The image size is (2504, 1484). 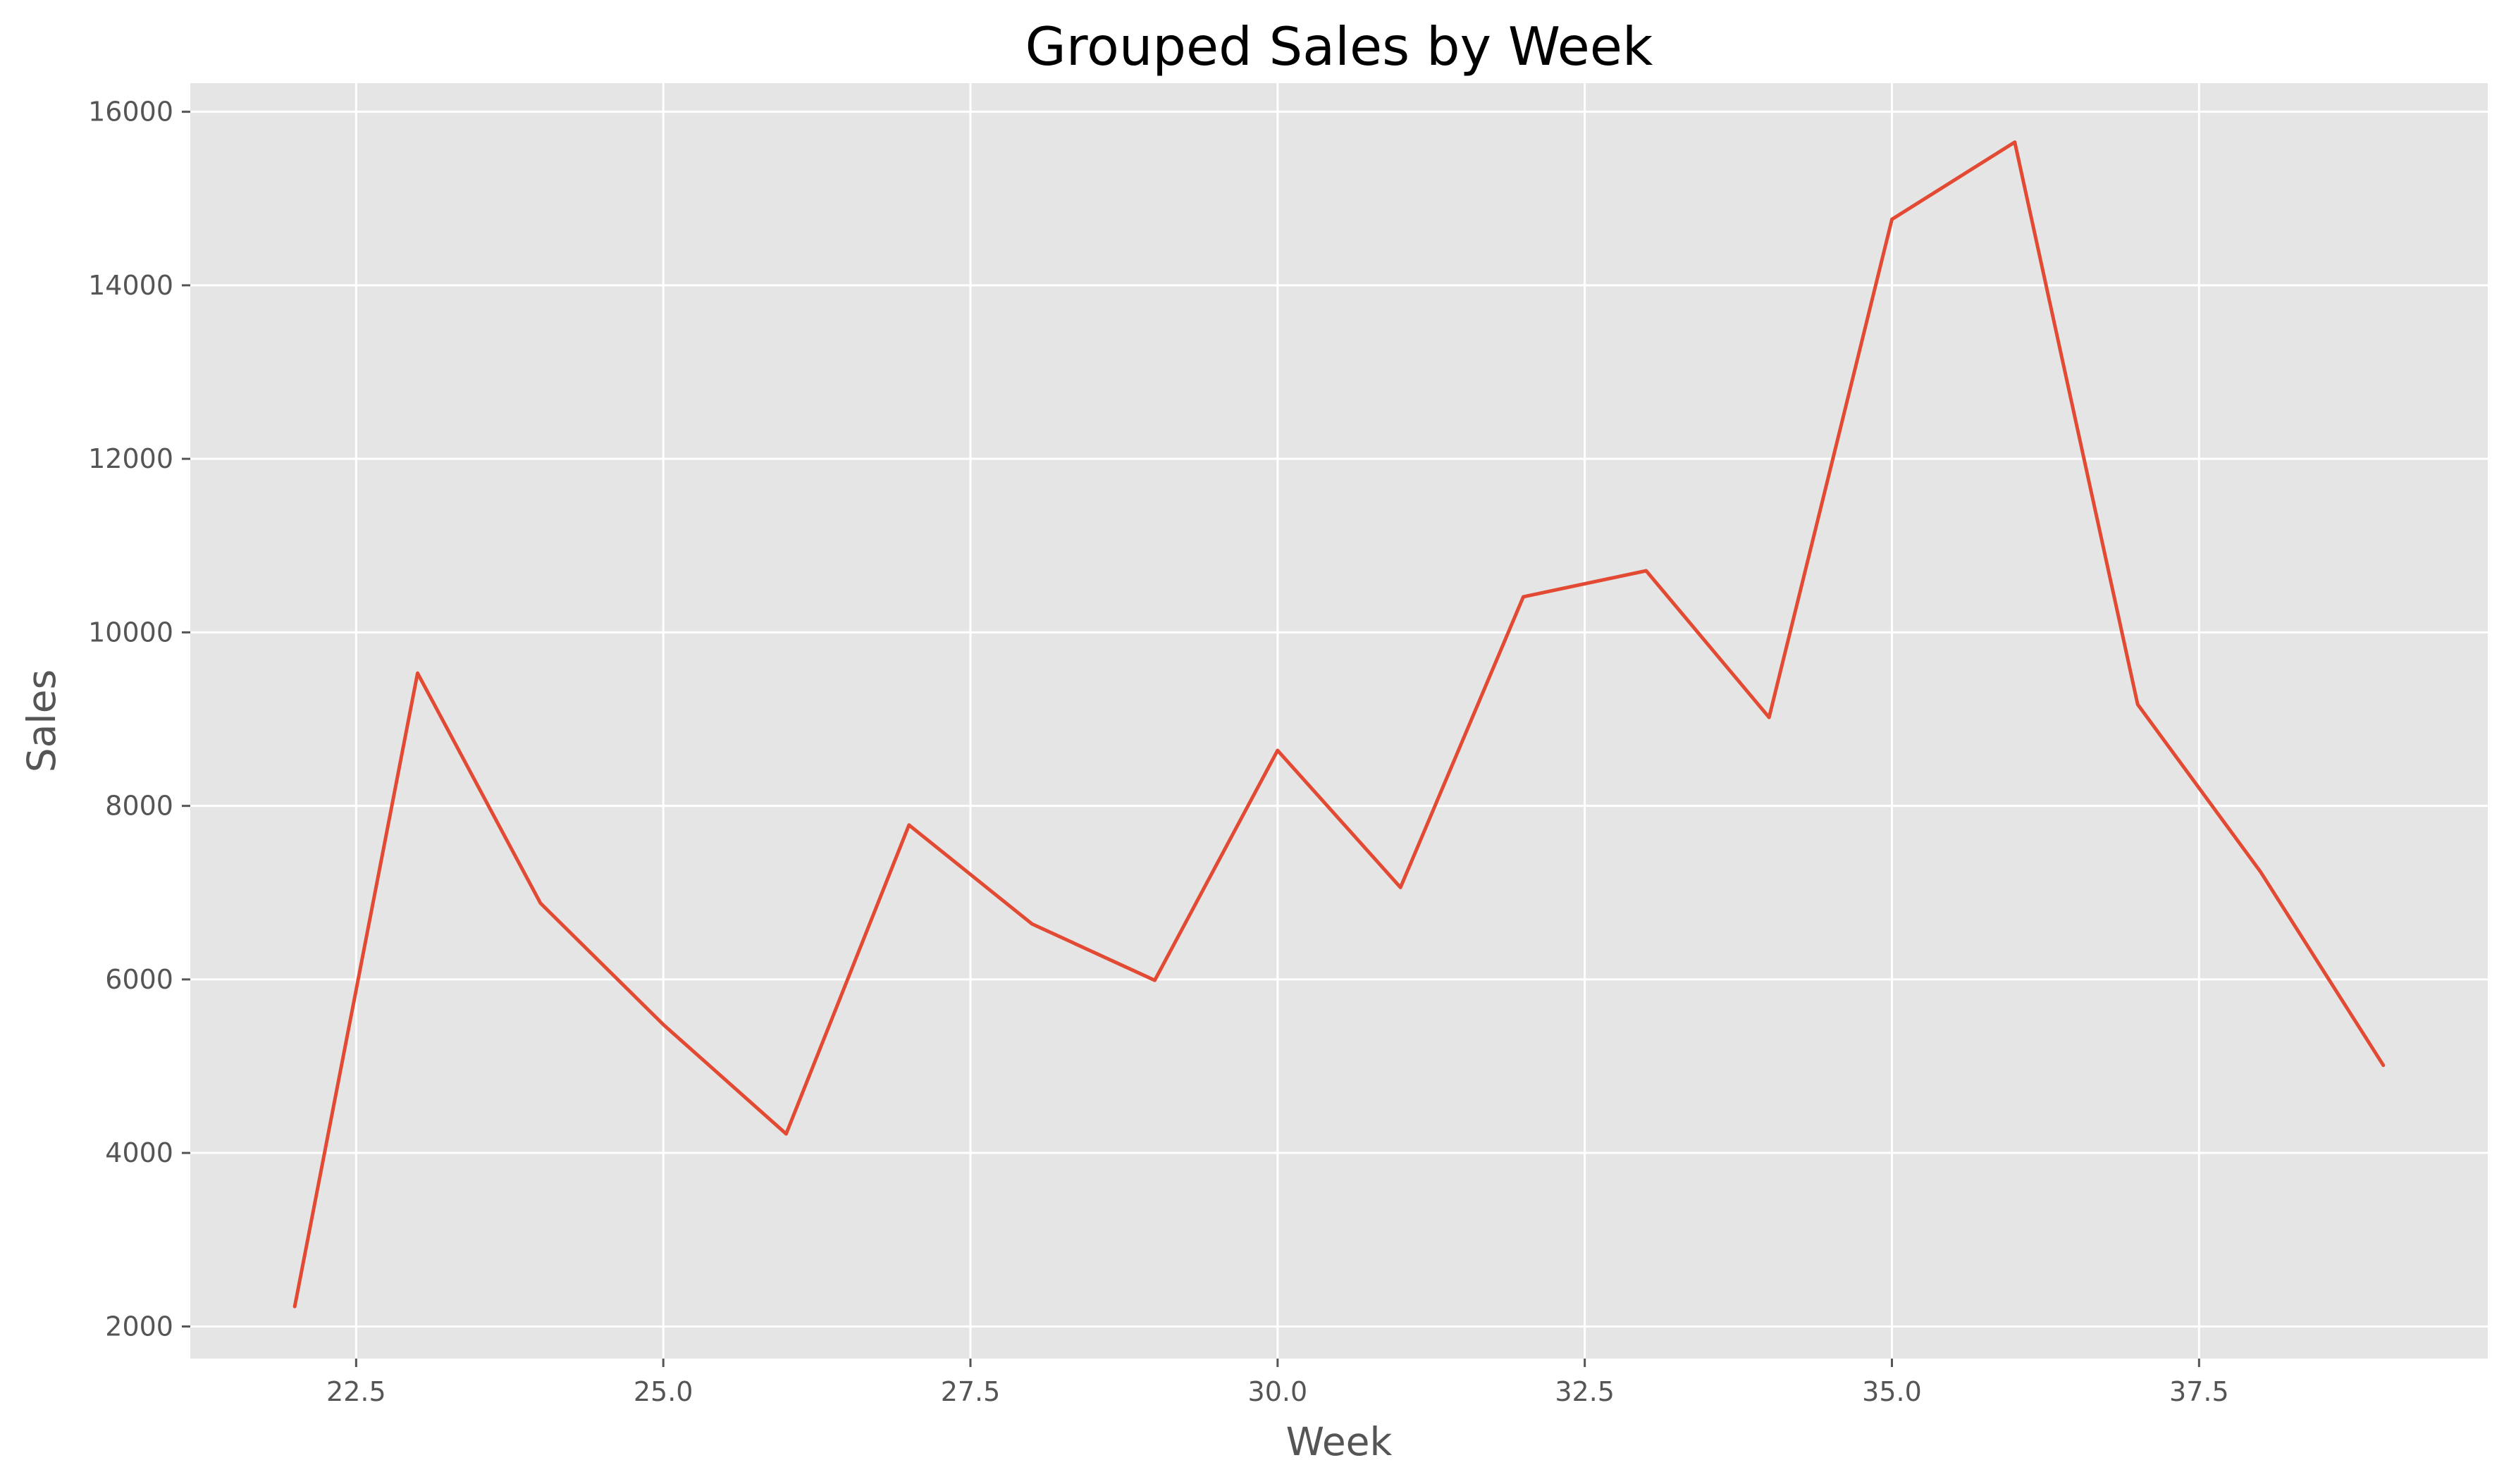 I want to click on y-axis-label: Sales, so click(x=42, y=720).